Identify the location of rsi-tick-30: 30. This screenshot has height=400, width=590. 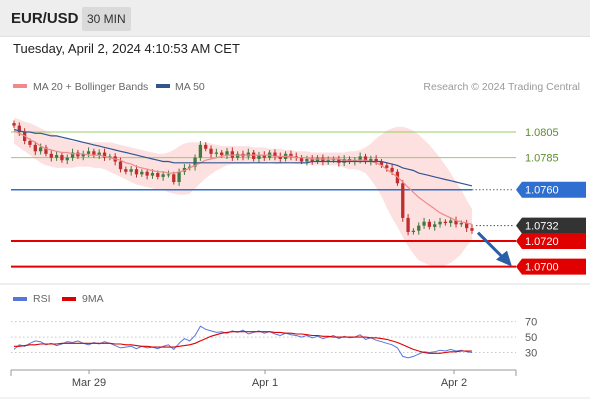
(531, 354).